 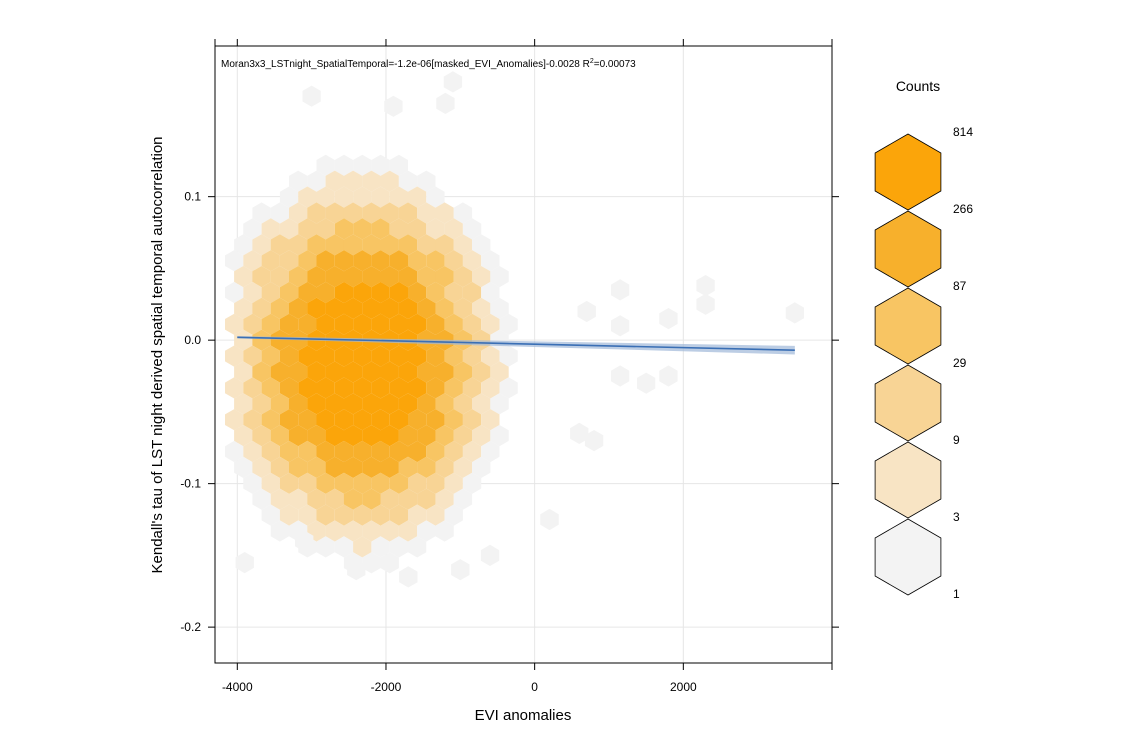 I want to click on legend-label: 9, so click(x=956, y=440).